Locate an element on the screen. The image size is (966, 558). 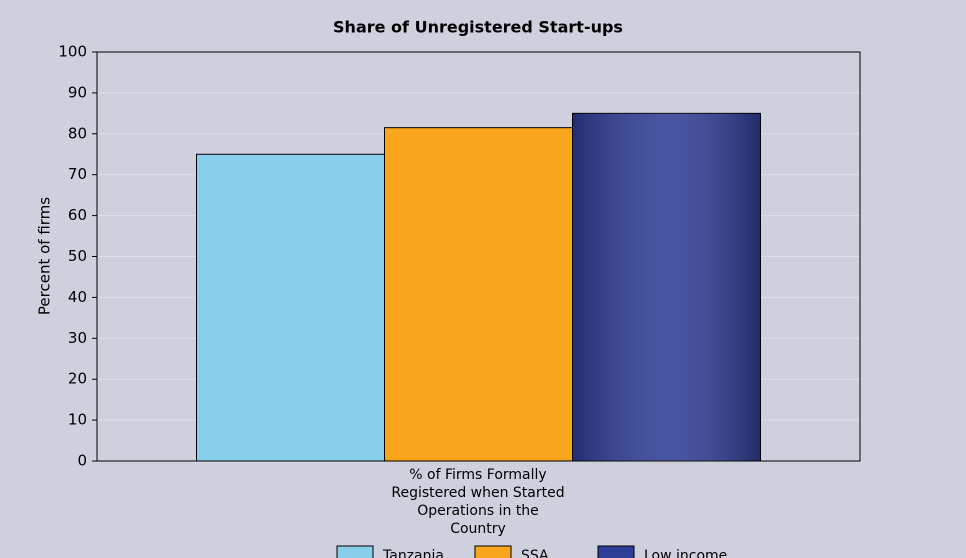
y-tick-label: 30 is located at coordinates (77, 338).